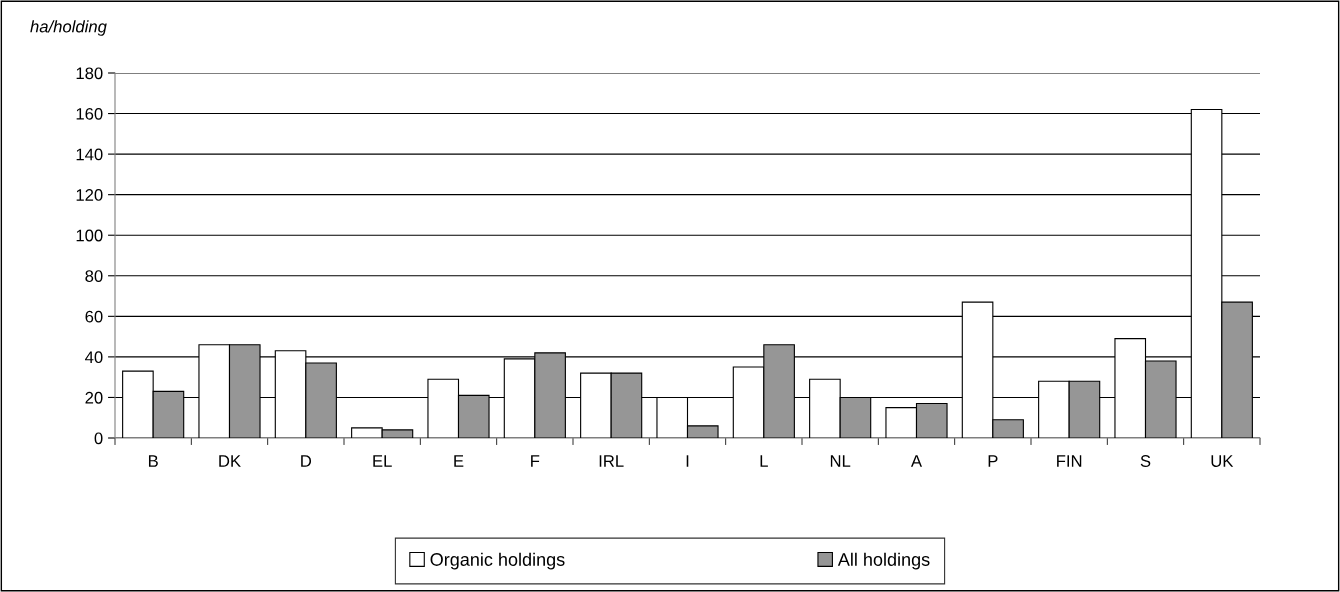 This screenshot has height=592, width=1340. What do you see at coordinates (89, 73) in the screenshot?
I see `y-tick-label: 180` at bounding box center [89, 73].